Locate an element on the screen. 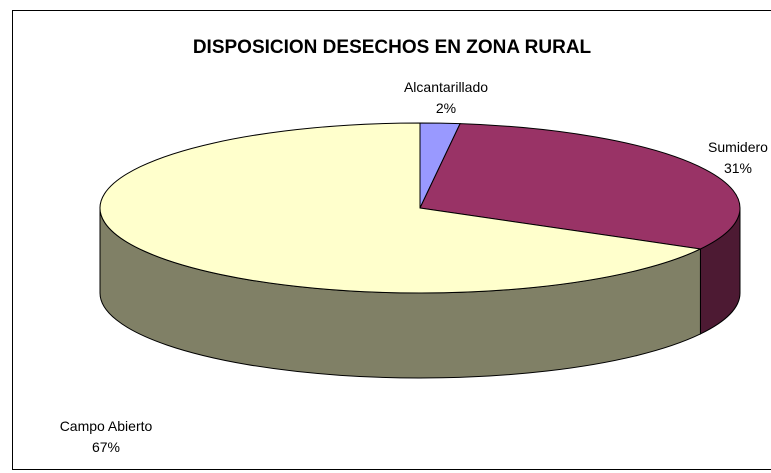  slice is located at coordinates (580, 186).